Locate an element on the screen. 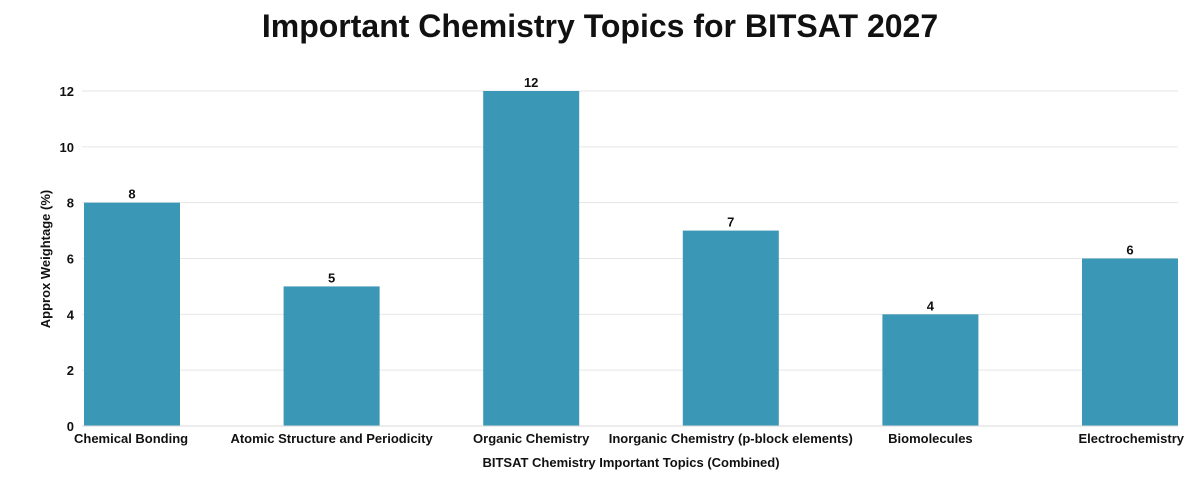 Image resolution: width=1200 pixels, height=482 pixels. x-tick-label: Organic Chemistry is located at coordinates (531, 438).